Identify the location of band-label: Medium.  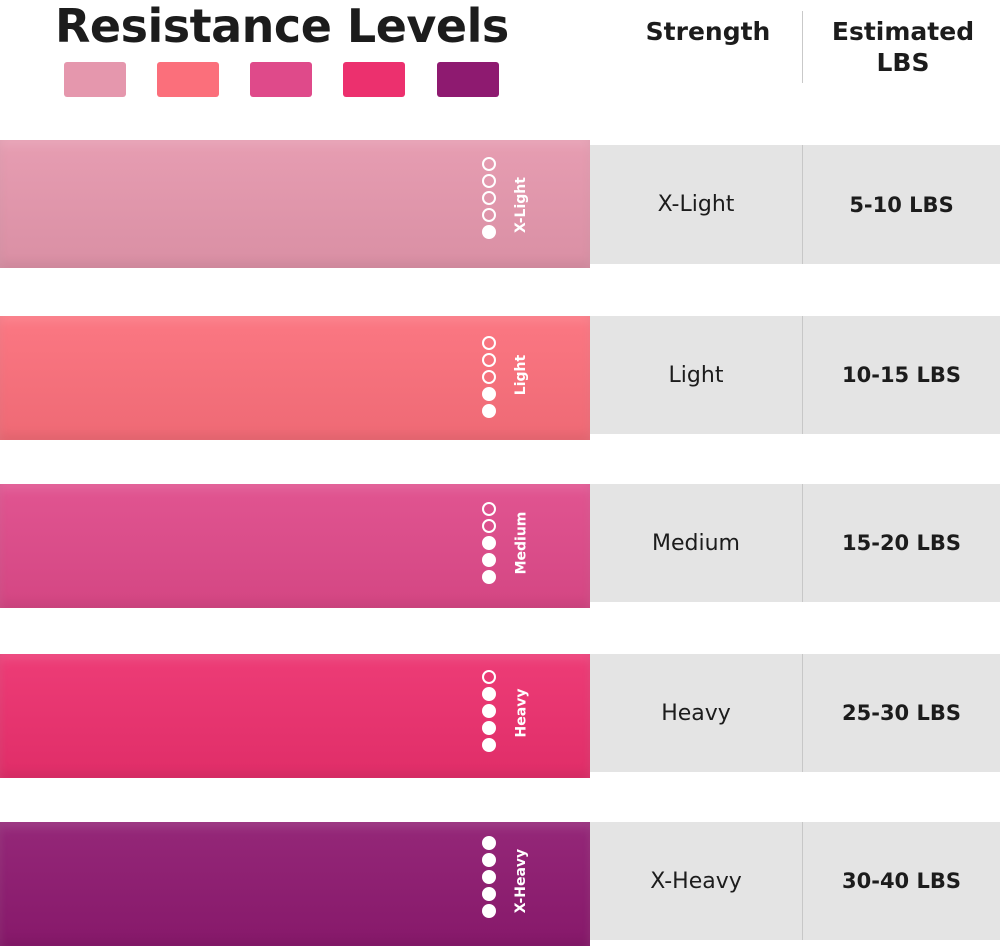
(521, 543).